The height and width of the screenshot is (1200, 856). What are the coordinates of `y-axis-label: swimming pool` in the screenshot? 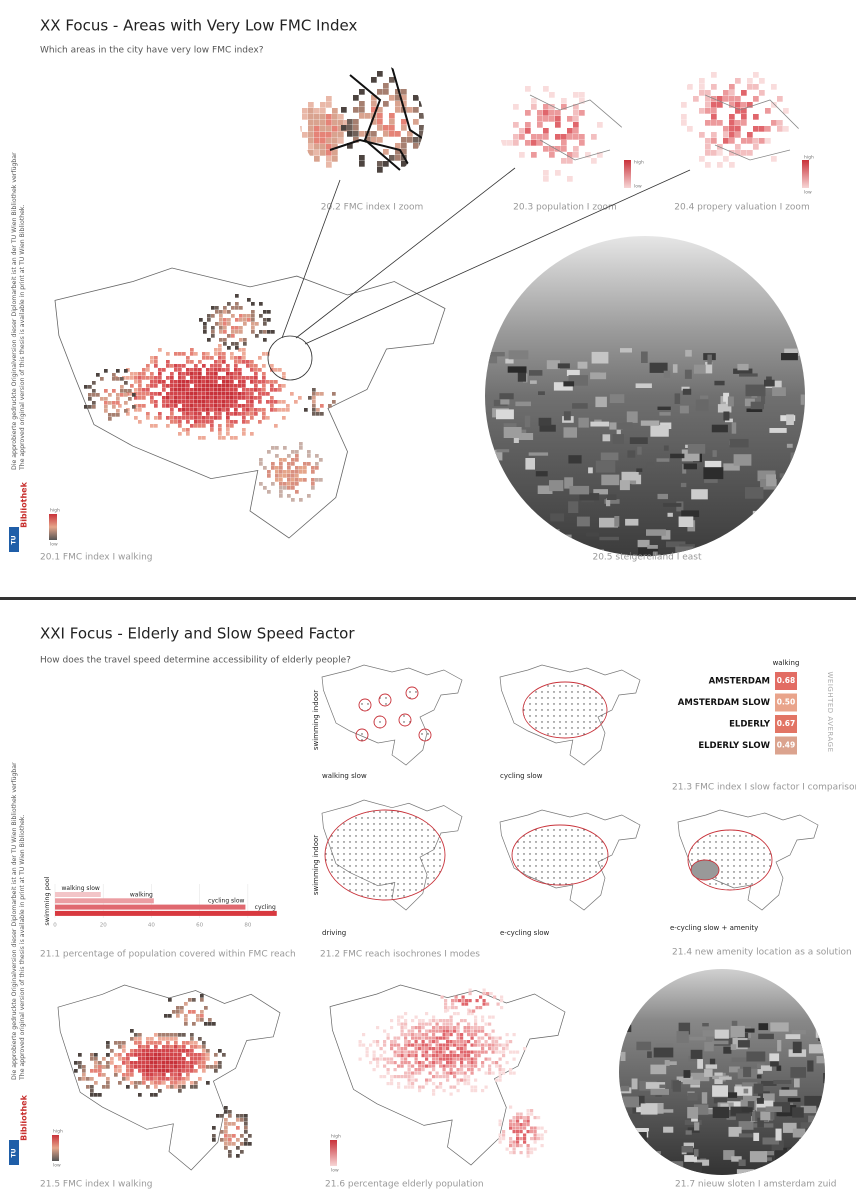 It's located at (47, 900).